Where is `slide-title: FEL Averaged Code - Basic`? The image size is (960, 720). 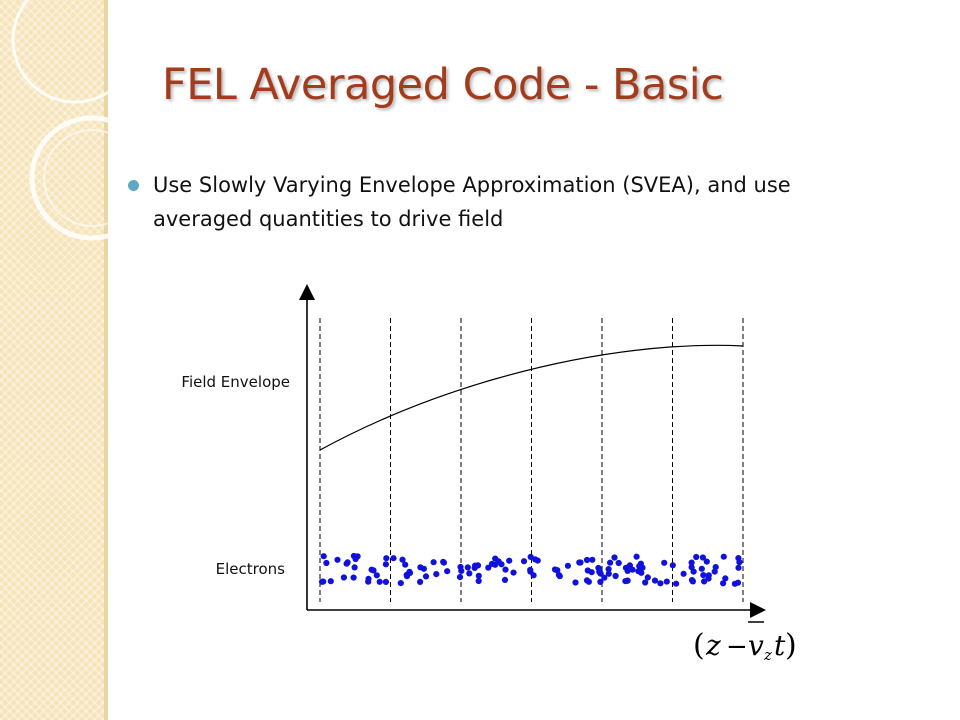
slide-title: FEL Averaged Code - Basic is located at coordinates (443, 85).